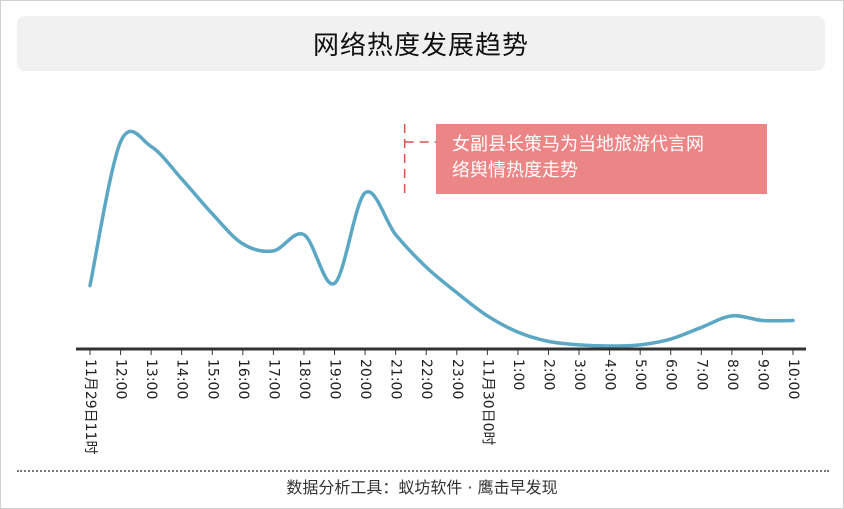  Describe the element at coordinates (457, 379) in the screenshot. I see `x-tick-label: 23:00` at that location.